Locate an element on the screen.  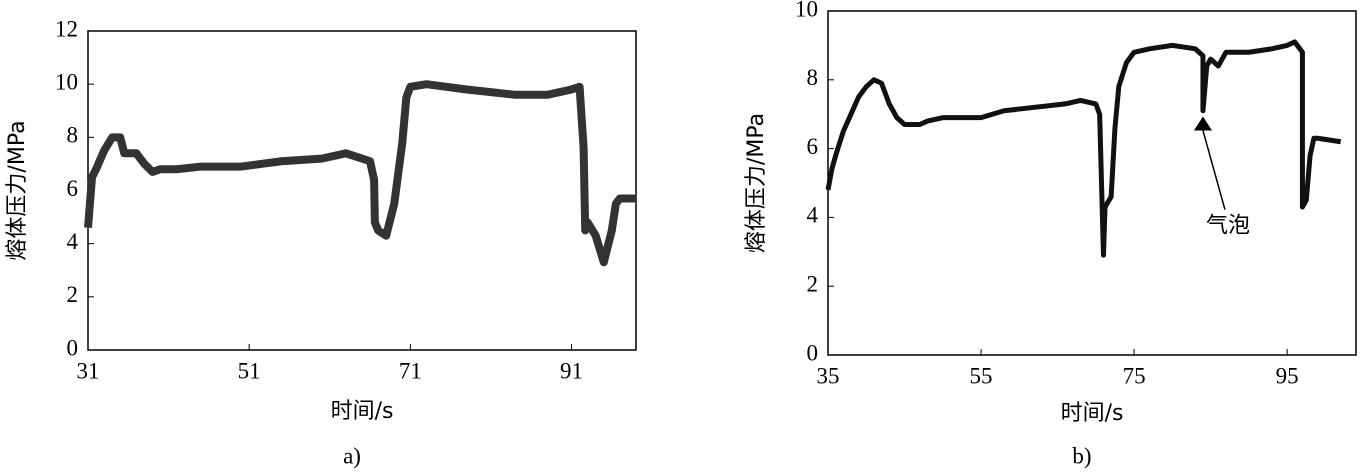
x-tick-label: 31 is located at coordinates (88, 370).